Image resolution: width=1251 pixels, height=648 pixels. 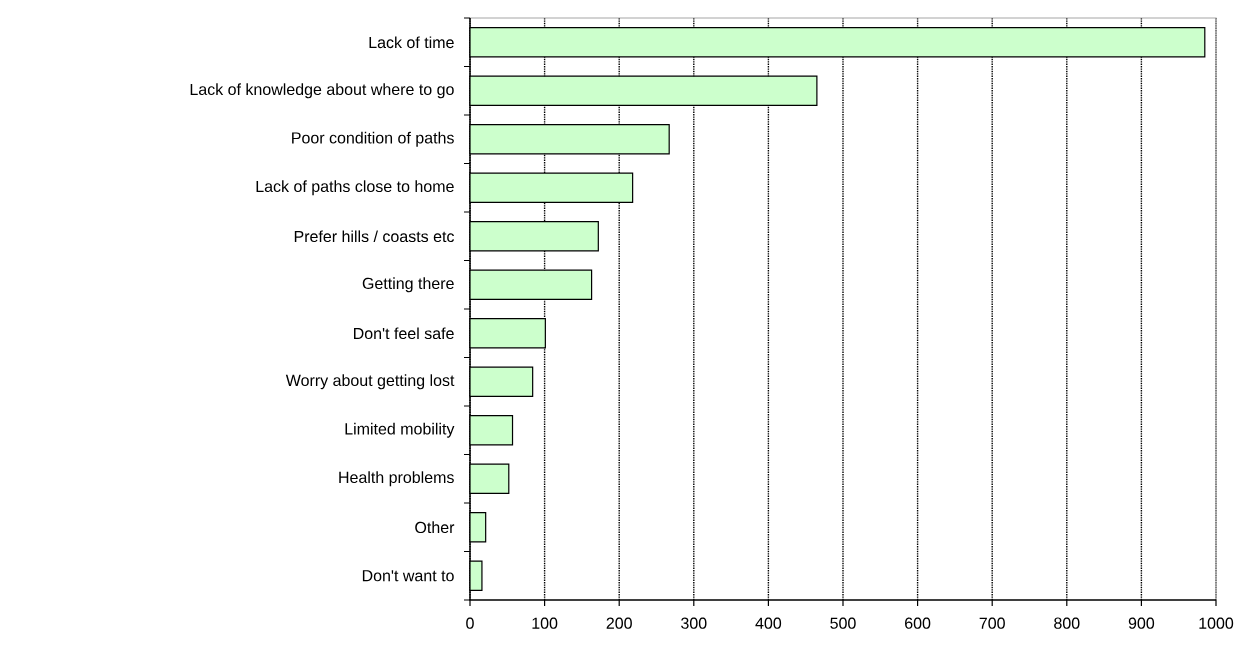 What do you see at coordinates (694, 623) in the screenshot?
I see `x-tick-label: 300` at bounding box center [694, 623].